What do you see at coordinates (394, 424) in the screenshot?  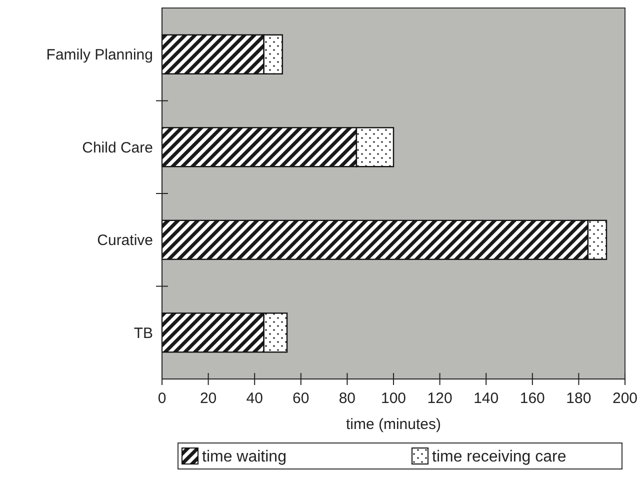 I see `x-axis-title: time (minutes)` at bounding box center [394, 424].